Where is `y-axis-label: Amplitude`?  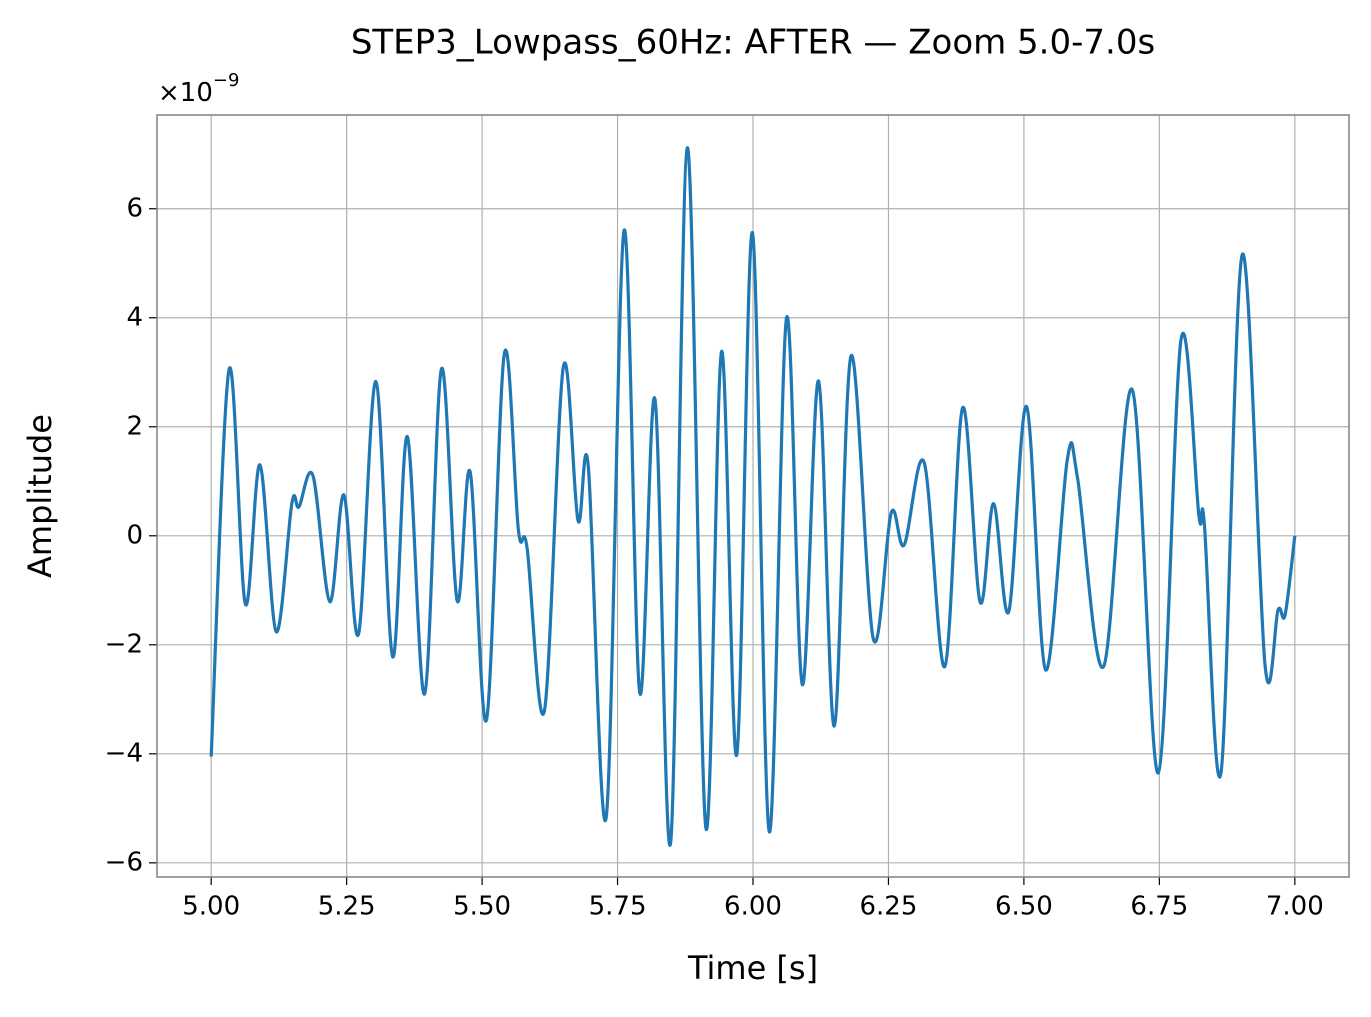
y-axis-label: Amplitude is located at coordinates (40, 496).